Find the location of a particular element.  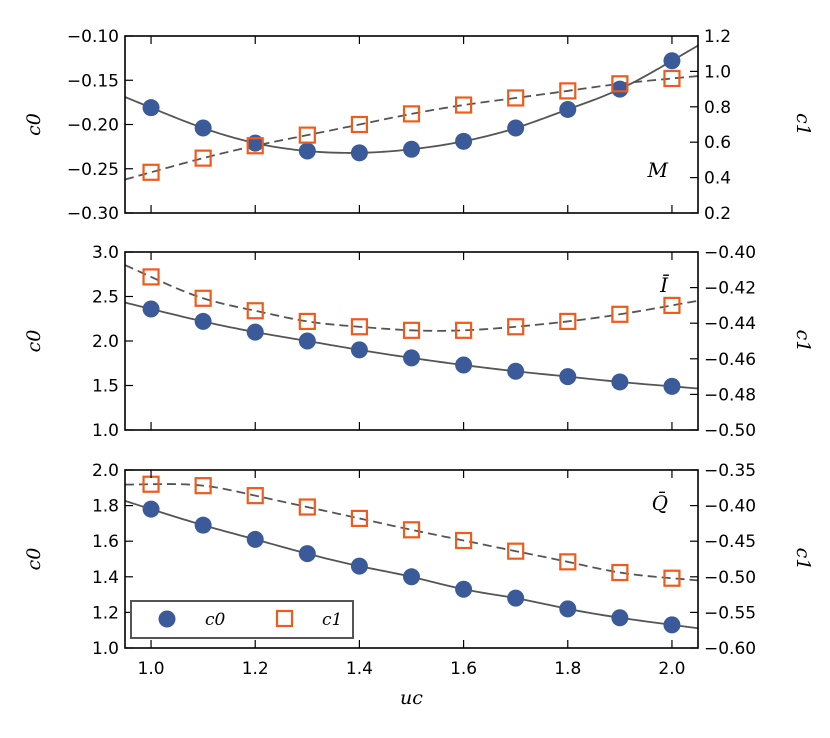

x-tick-label: 1.4 is located at coordinates (359, 669).